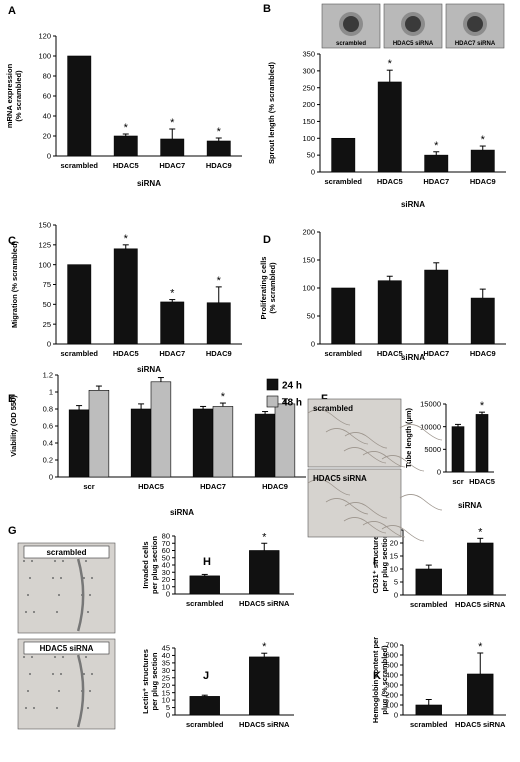 The height and width of the screenshot is (762, 520). I want to click on legend-label: 48 h, so click(292, 403).